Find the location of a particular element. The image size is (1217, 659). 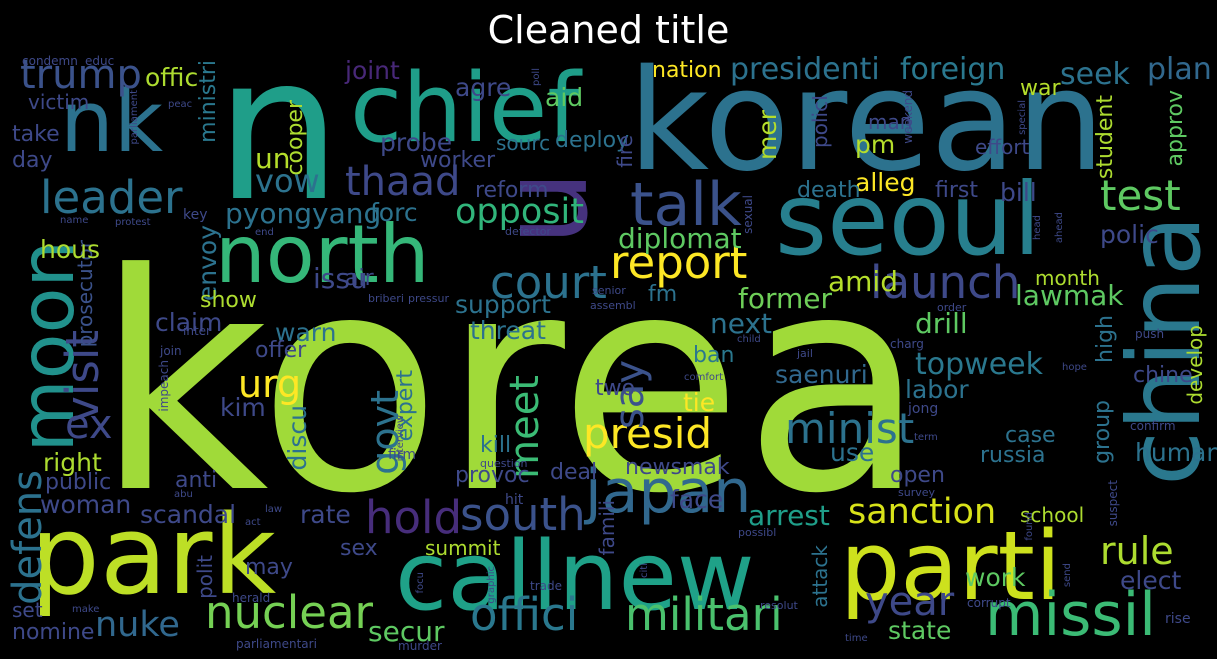

cloud-word: russia is located at coordinates (1013, 455).